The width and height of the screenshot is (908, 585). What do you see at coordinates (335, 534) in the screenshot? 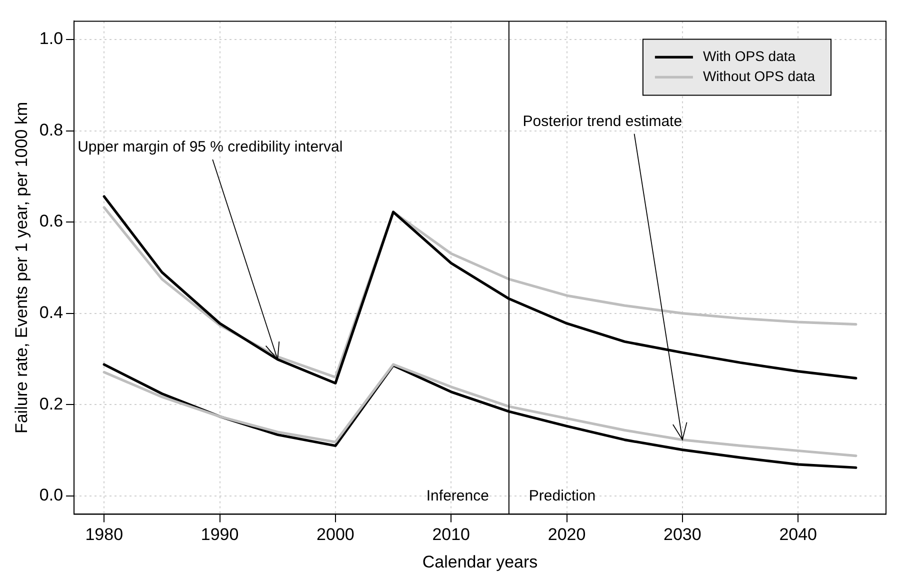
I see `x-tick-label: 2000` at bounding box center [335, 534].